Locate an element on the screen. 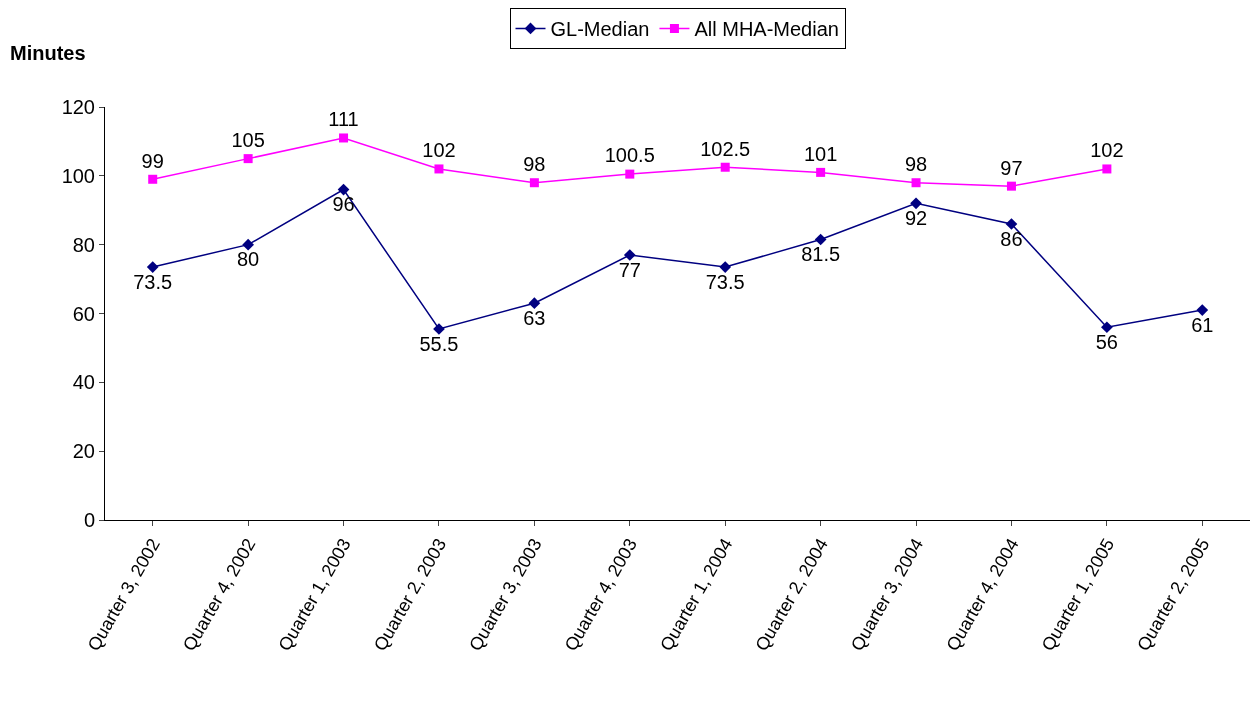 The height and width of the screenshot is (707, 1258). data-label: 81.5 is located at coordinates (821, 254).